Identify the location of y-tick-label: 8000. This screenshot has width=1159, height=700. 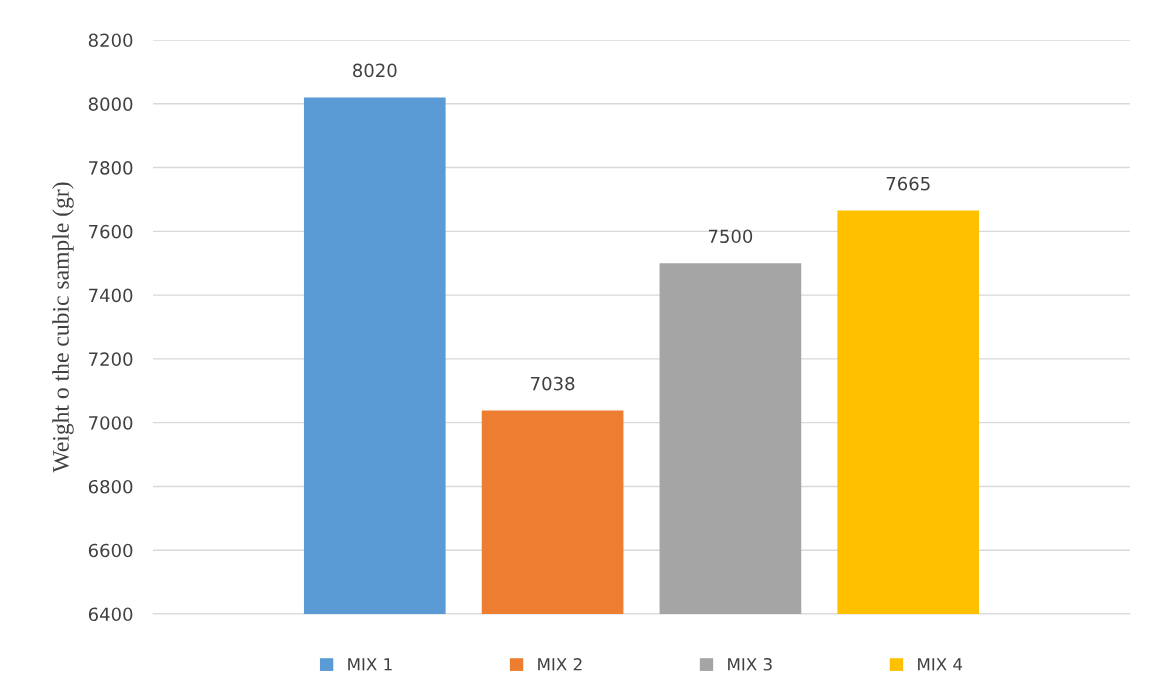
(110, 104).